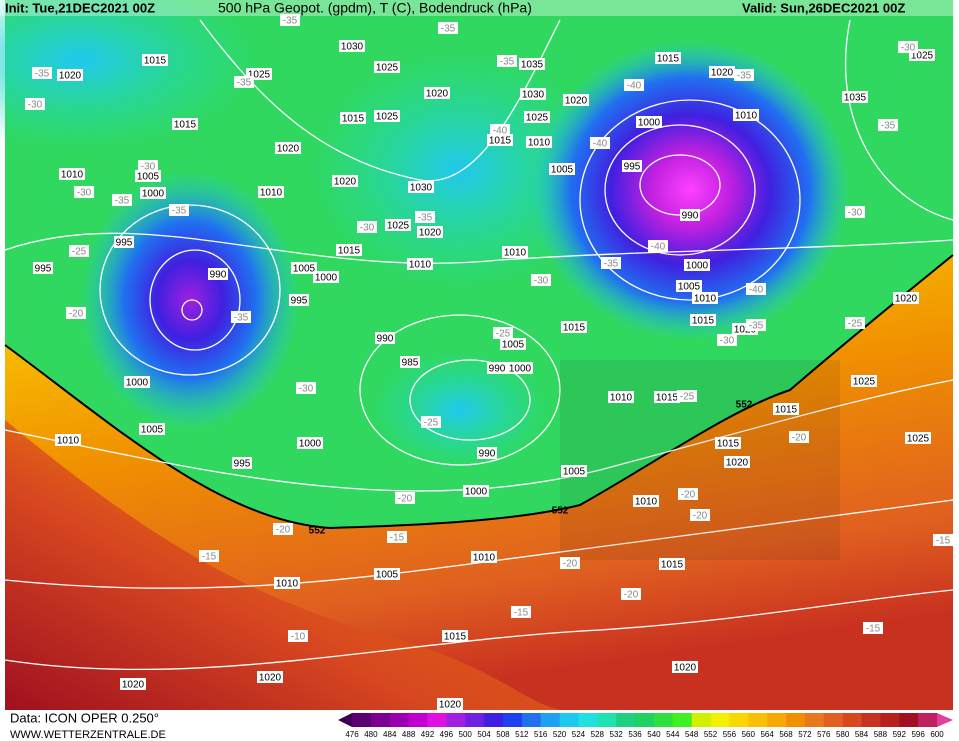 The width and height of the screenshot is (959, 741). I want to click on colorbar-label: 520, so click(560, 734).